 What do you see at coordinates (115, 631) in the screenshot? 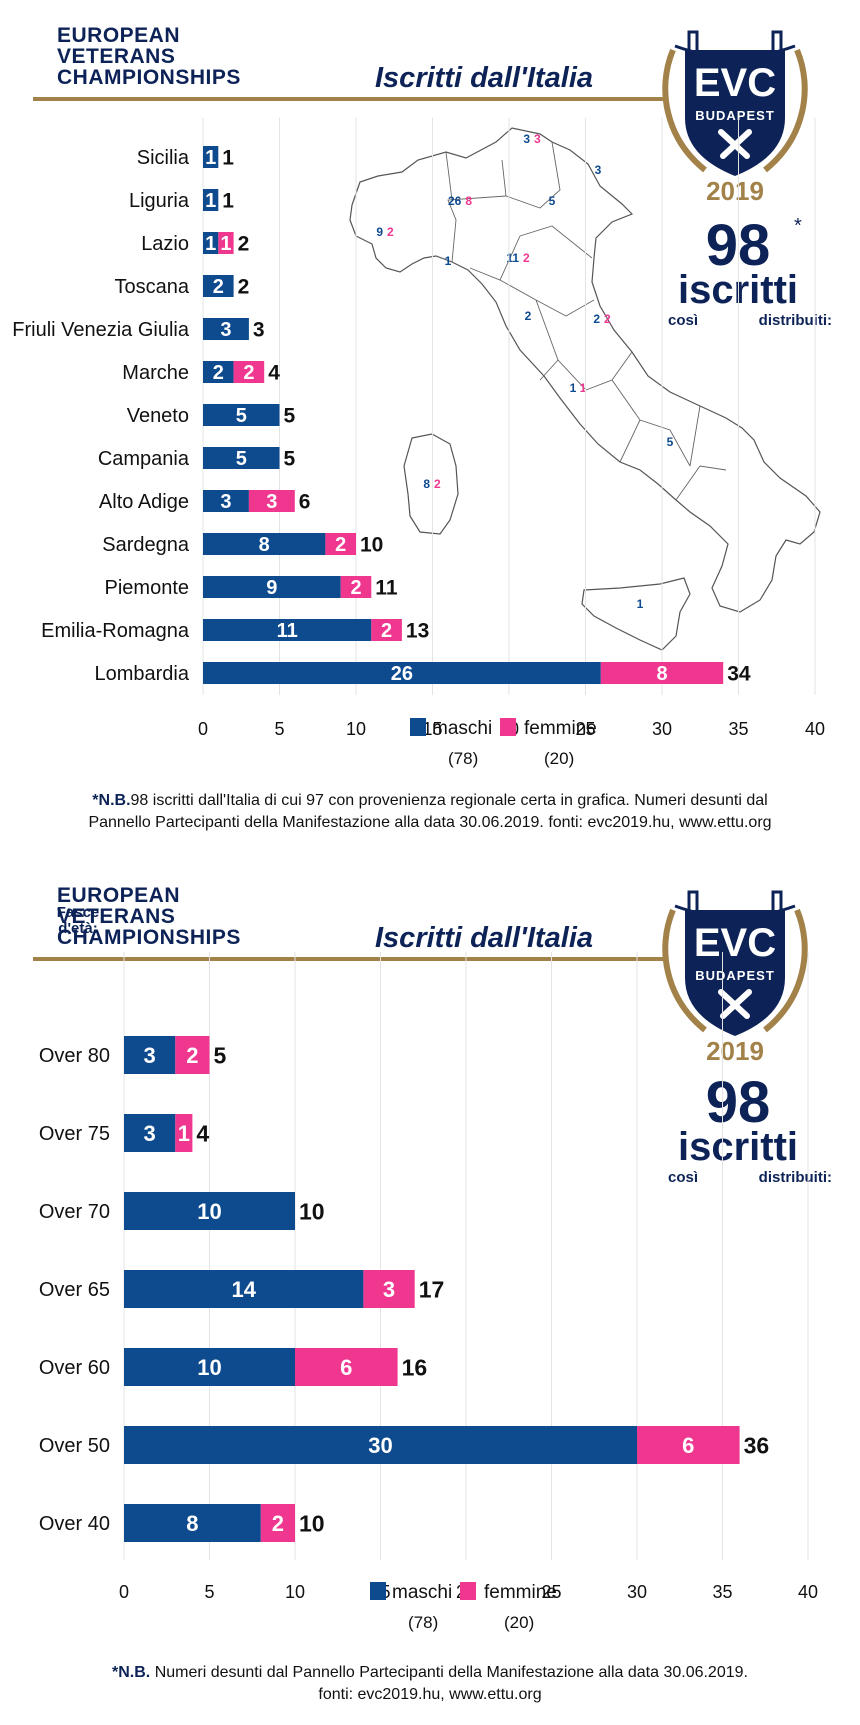
I see `category-label: Emilia-Romagna` at bounding box center [115, 631].